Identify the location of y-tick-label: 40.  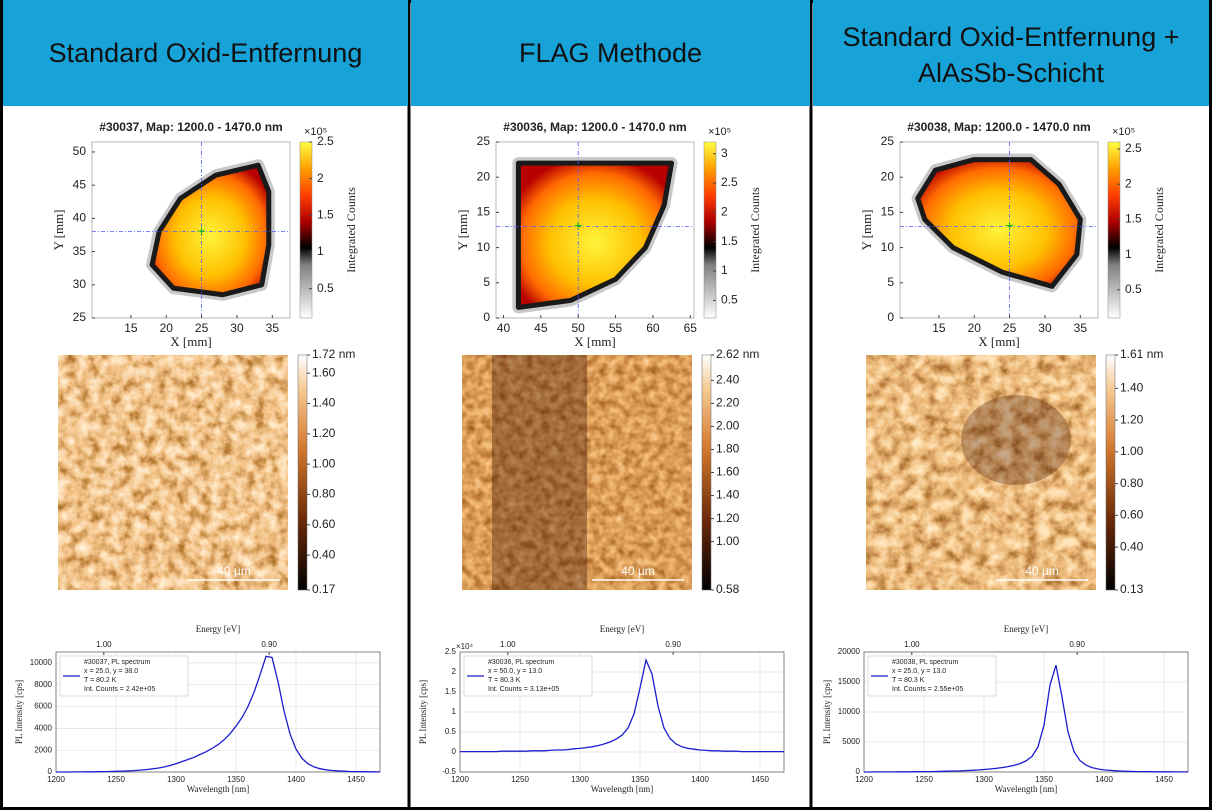
(80, 218).